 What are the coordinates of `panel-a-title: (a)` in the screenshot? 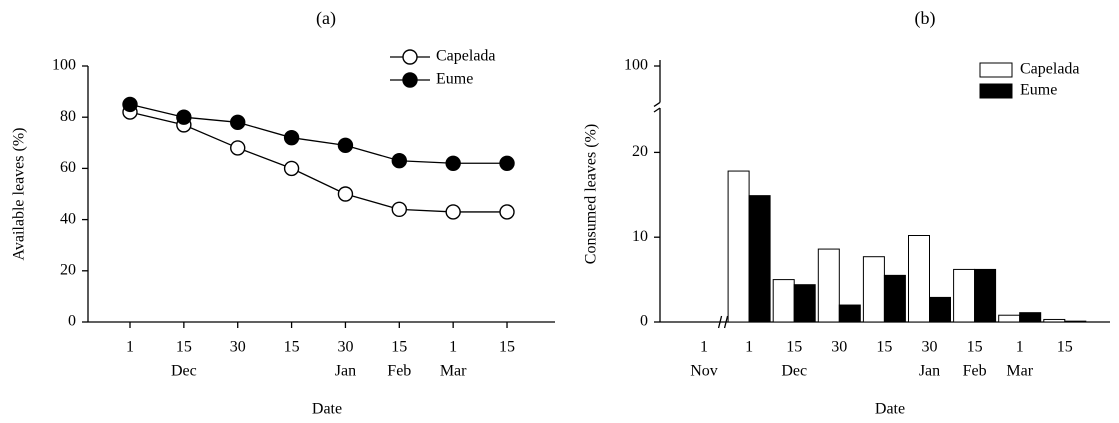 It's located at (326, 18).